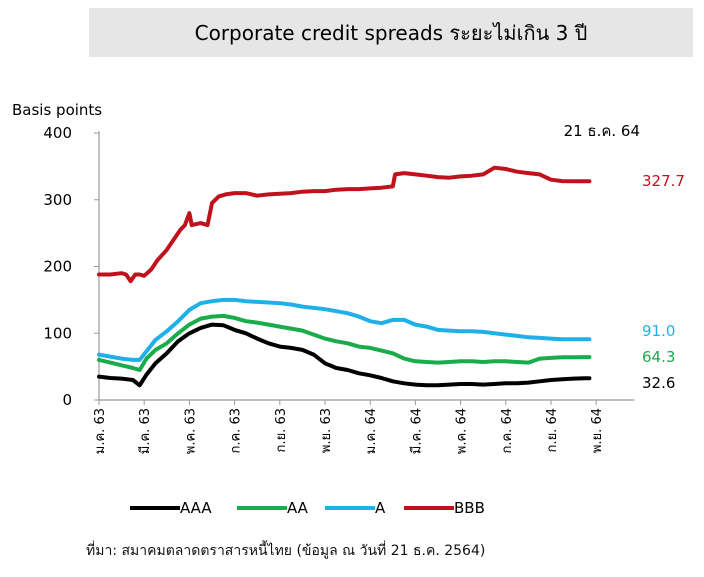 The height and width of the screenshot is (577, 704). What do you see at coordinates (380, 508) in the screenshot?
I see `legend-label-a: A` at bounding box center [380, 508].